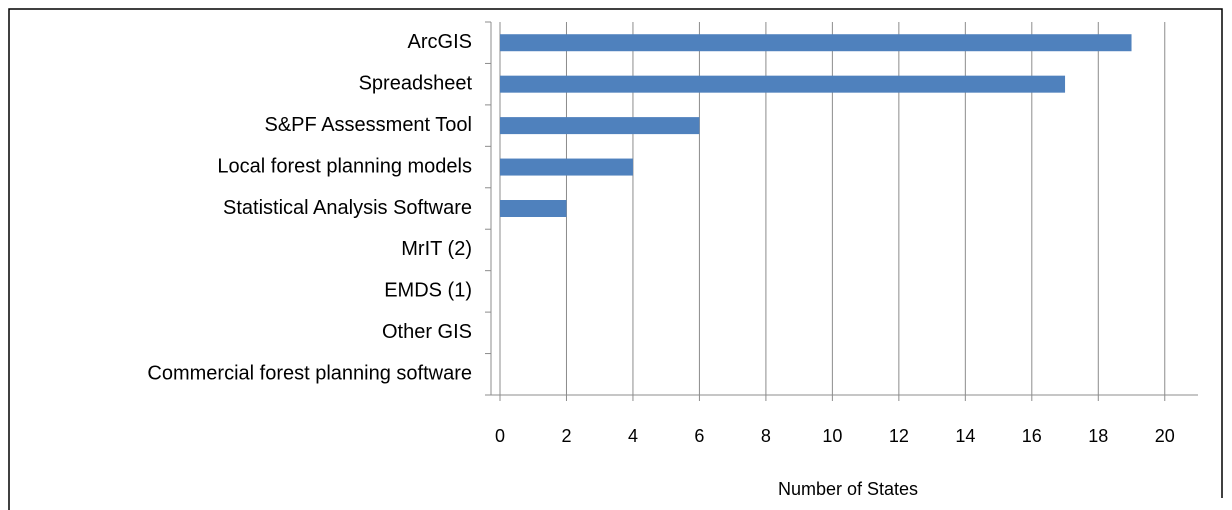 This screenshot has height=510, width=1232. Describe the element at coordinates (965, 436) in the screenshot. I see `x-tick-label: 14` at that location.